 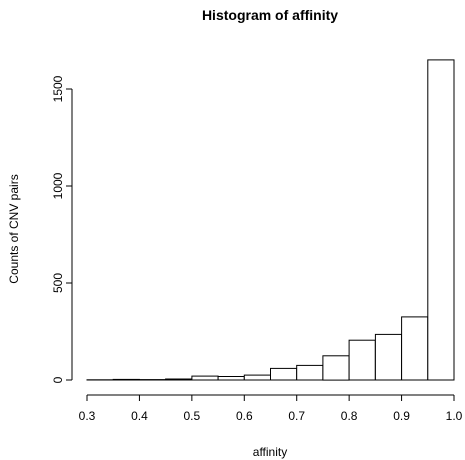 What do you see at coordinates (87, 416) in the screenshot?
I see `x-tick-label: 0.3` at bounding box center [87, 416].